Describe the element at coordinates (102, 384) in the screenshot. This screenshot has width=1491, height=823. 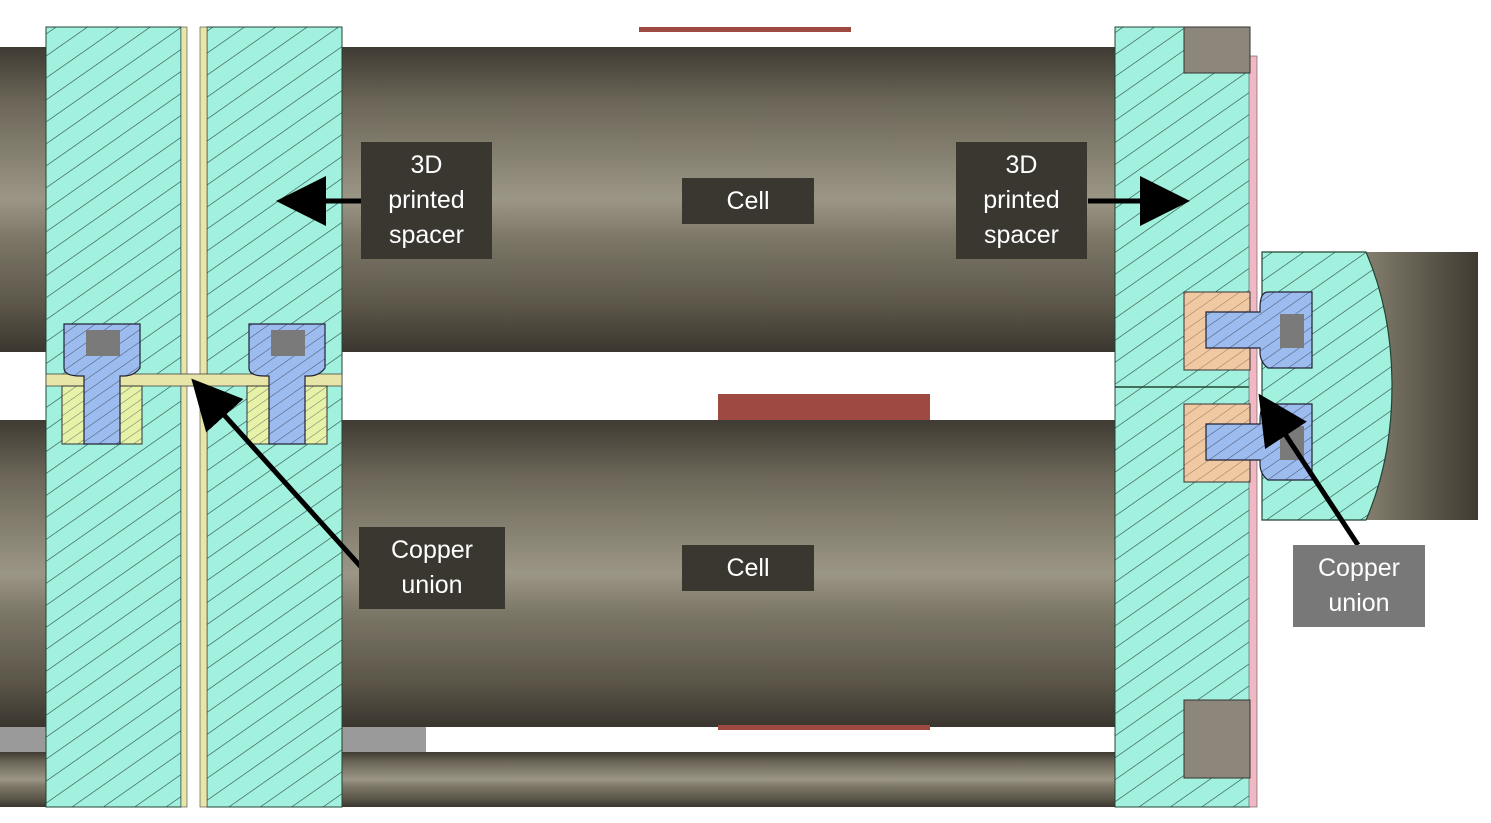
I see `left-bolt-a` at that location.